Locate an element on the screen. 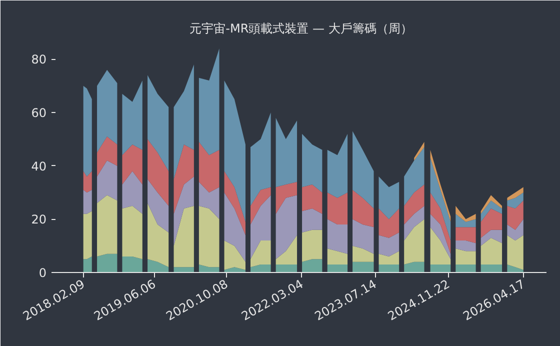  y-tick-label: 40 is located at coordinates (39, 166).